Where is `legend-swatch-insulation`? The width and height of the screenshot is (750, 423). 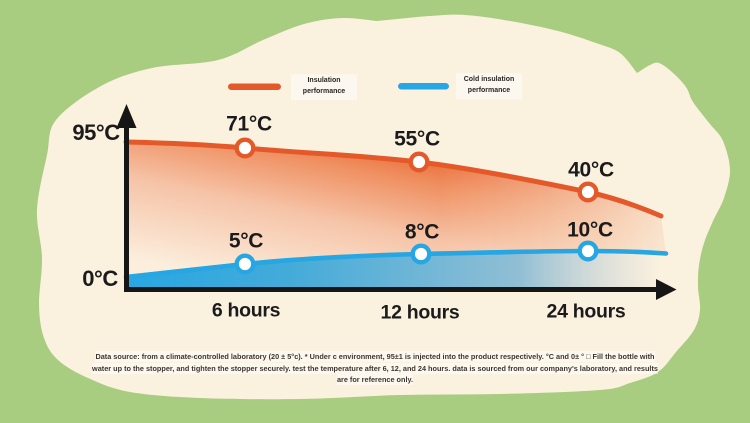
legend-swatch-insulation is located at coordinates (254, 86).